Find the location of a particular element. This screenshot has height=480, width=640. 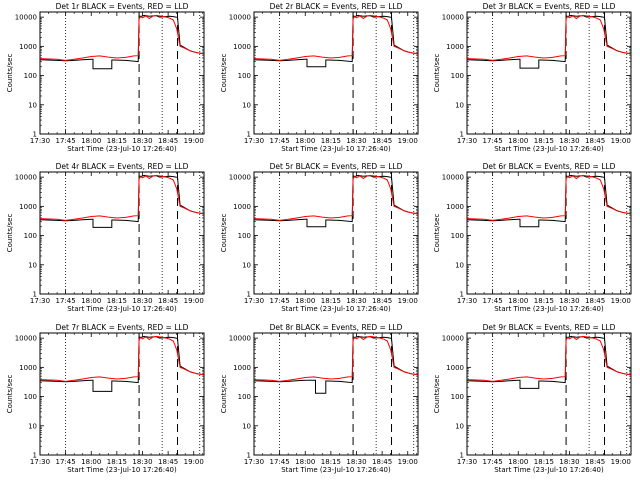

panel-title: Det 1r BLACK = Events, RED = LLD is located at coordinates (122, 6).